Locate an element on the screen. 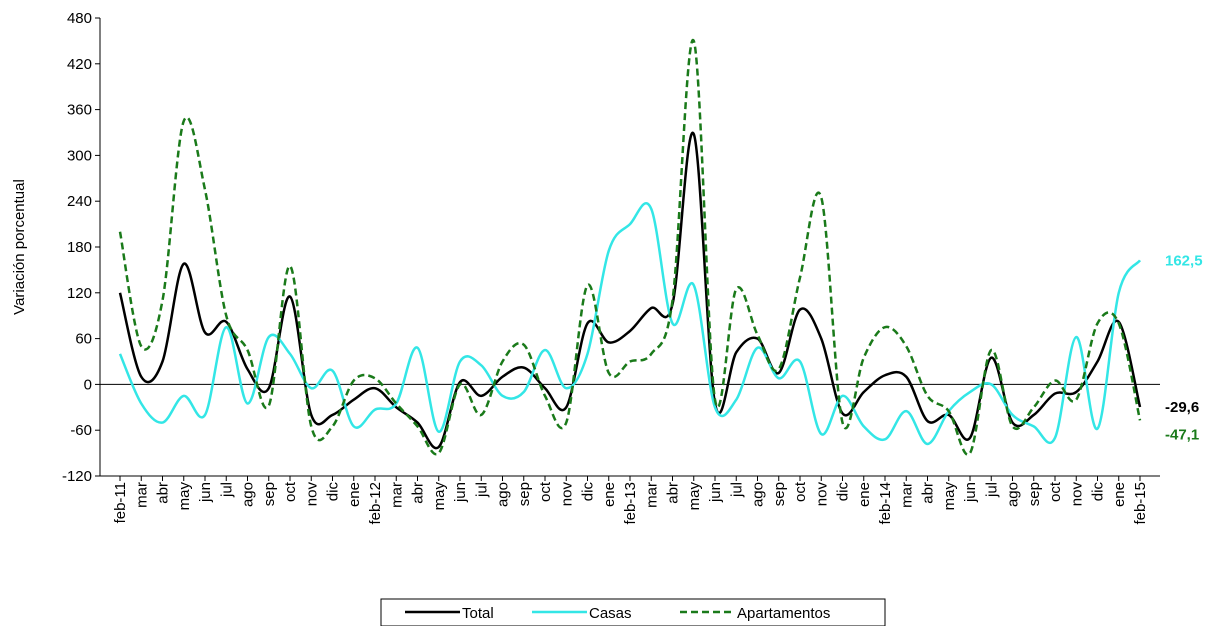 Image resolution: width=1220 pixels, height=631 pixels. y-tick-label: 60 is located at coordinates (83, 339).